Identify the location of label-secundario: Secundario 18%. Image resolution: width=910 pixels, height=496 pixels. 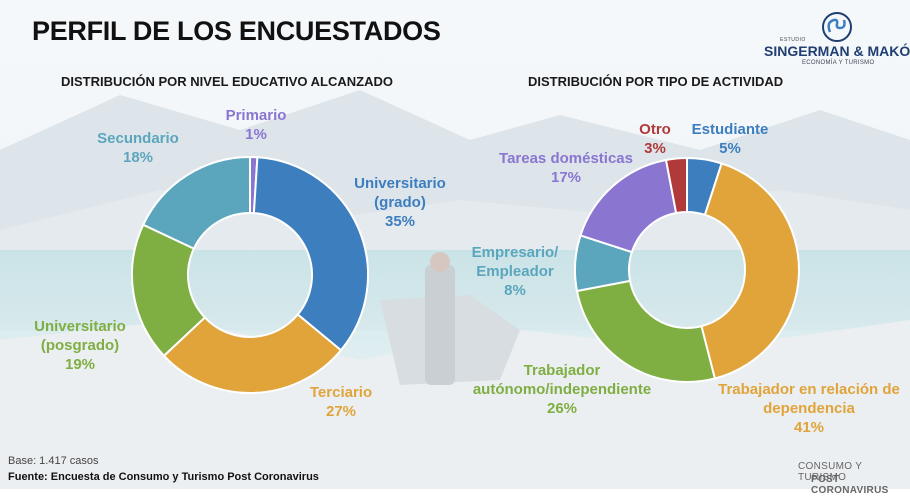
(138, 148).